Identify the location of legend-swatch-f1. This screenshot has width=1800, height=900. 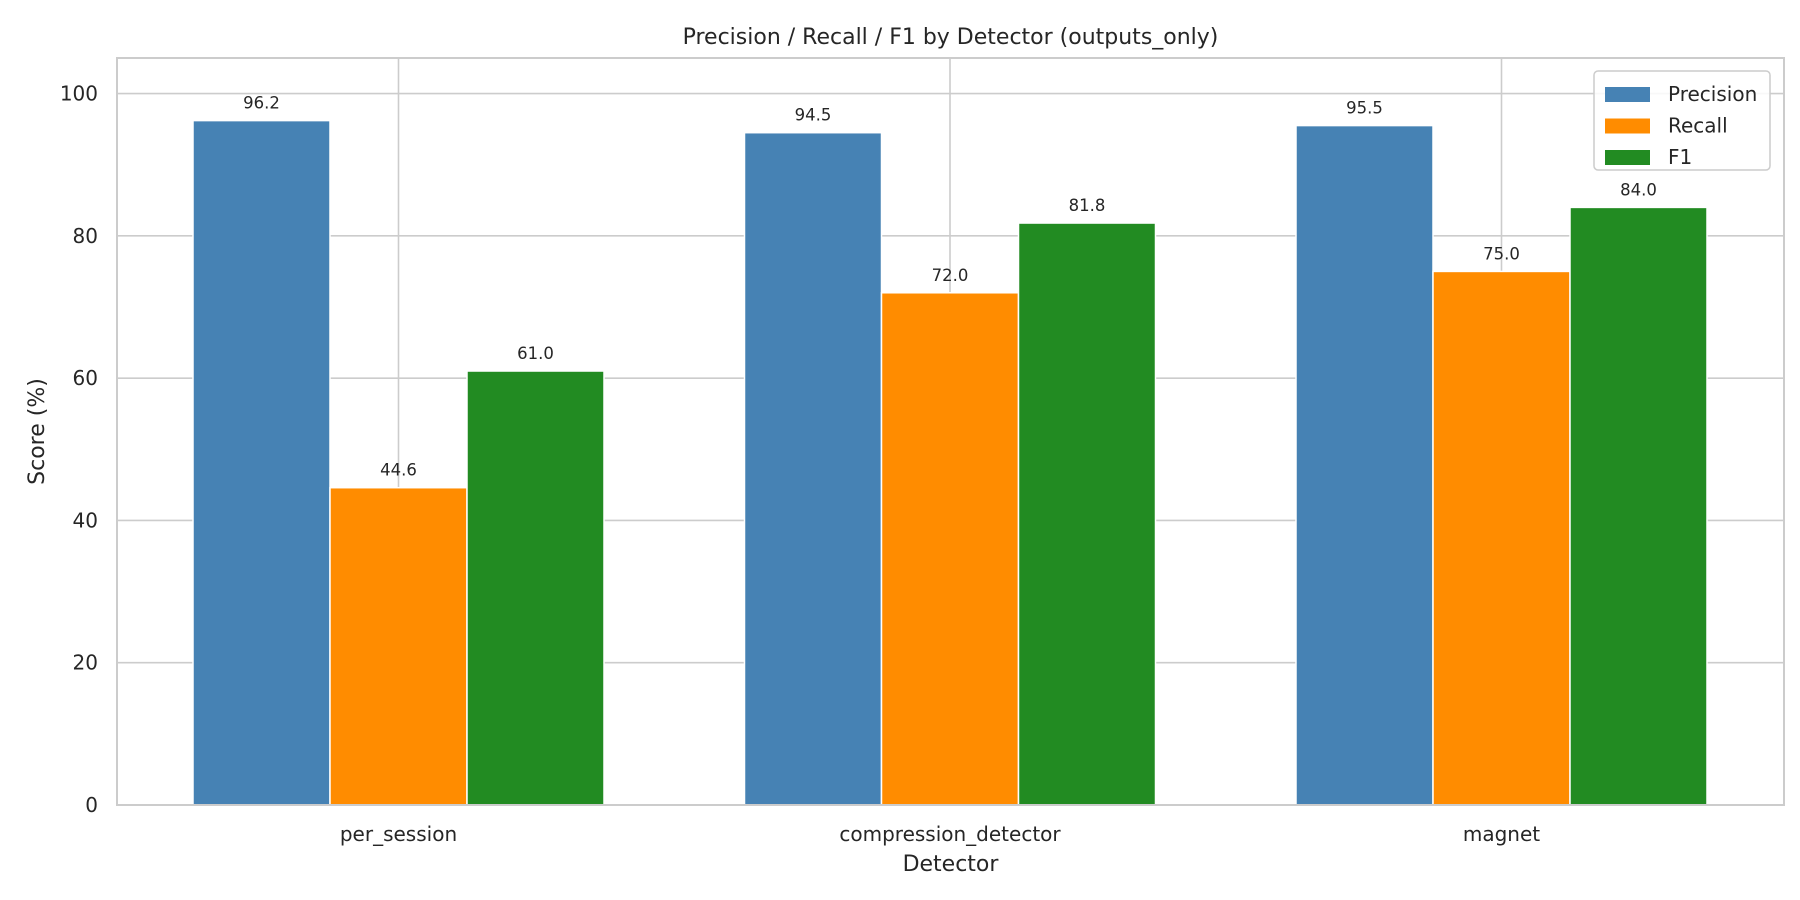
(1627, 157).